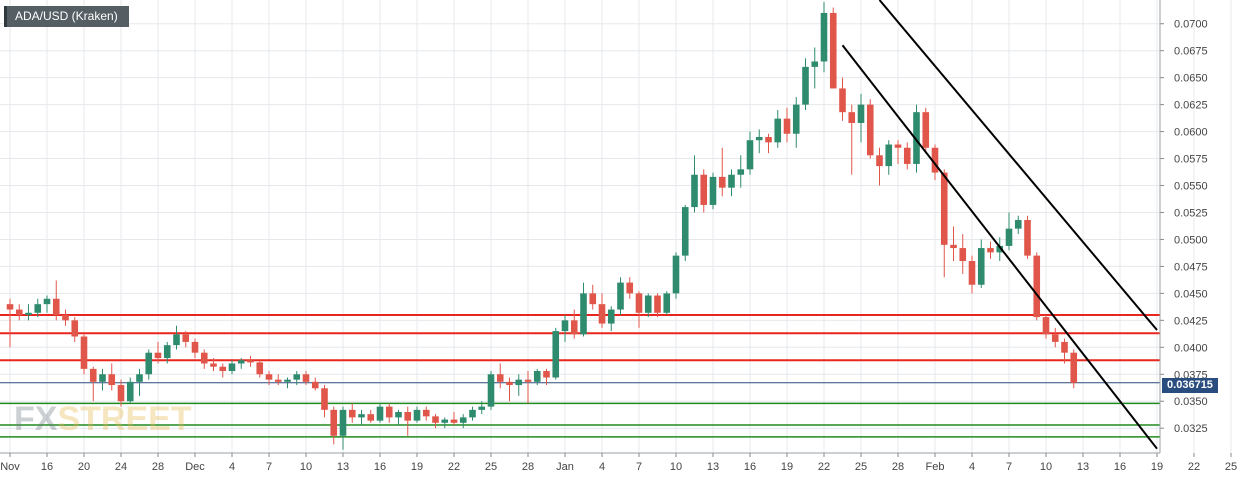 This screenshot has height=480, width=1244. What do you see at coordinates (10, 467) in the screenshot?
I see `x-tick-label: Nov` at bounding box center [10, 467].